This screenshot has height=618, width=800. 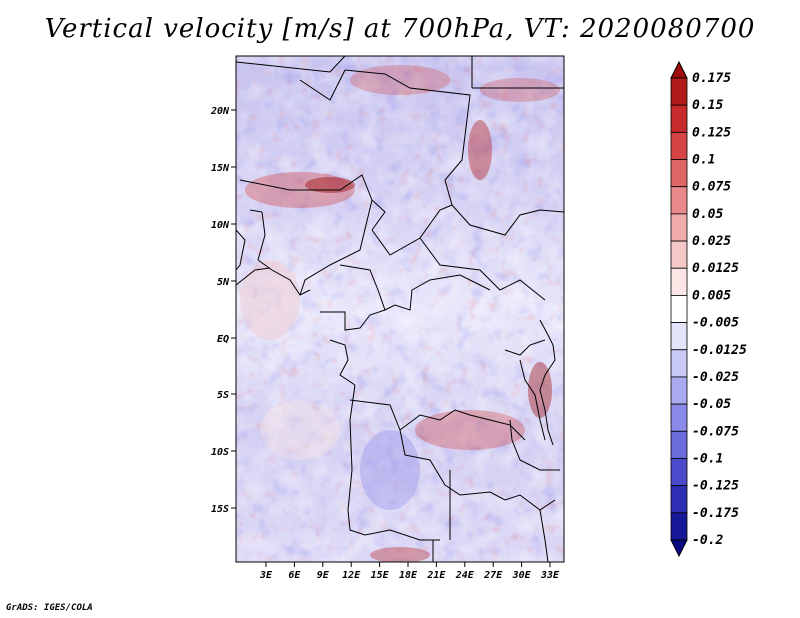 I want to click on lon-tick-label: 3E, so click(x=266, y=575).